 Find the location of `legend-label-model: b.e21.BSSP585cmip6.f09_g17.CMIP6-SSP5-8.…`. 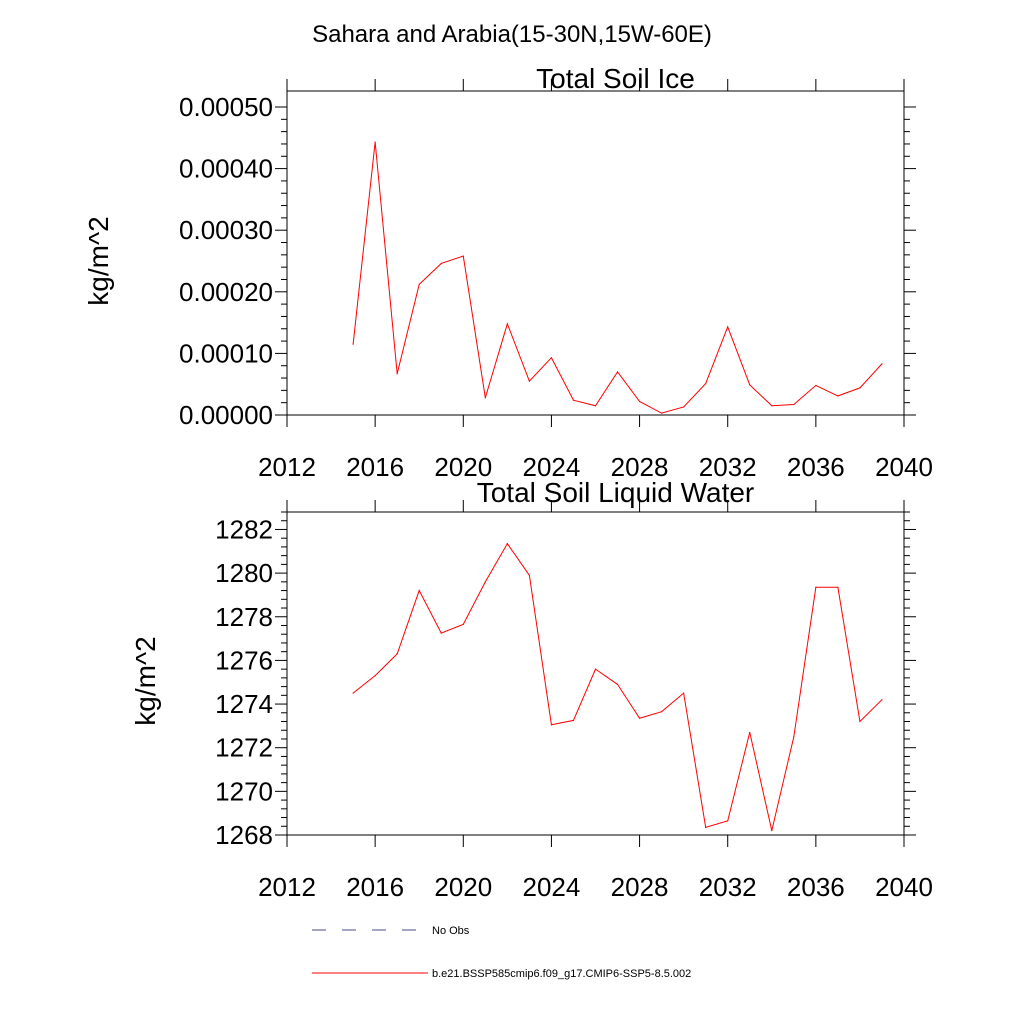

legend-label-model: b.e21.BSSP585cmip6.f09_g17.CMIP6-SSP5-8.… is located at coordinates (561, 974).